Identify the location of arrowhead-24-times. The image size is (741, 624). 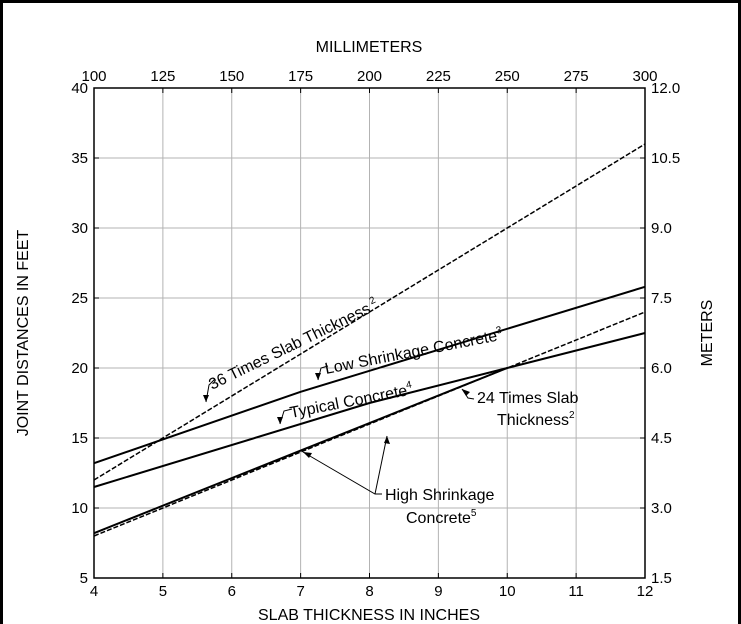
(466, 392).